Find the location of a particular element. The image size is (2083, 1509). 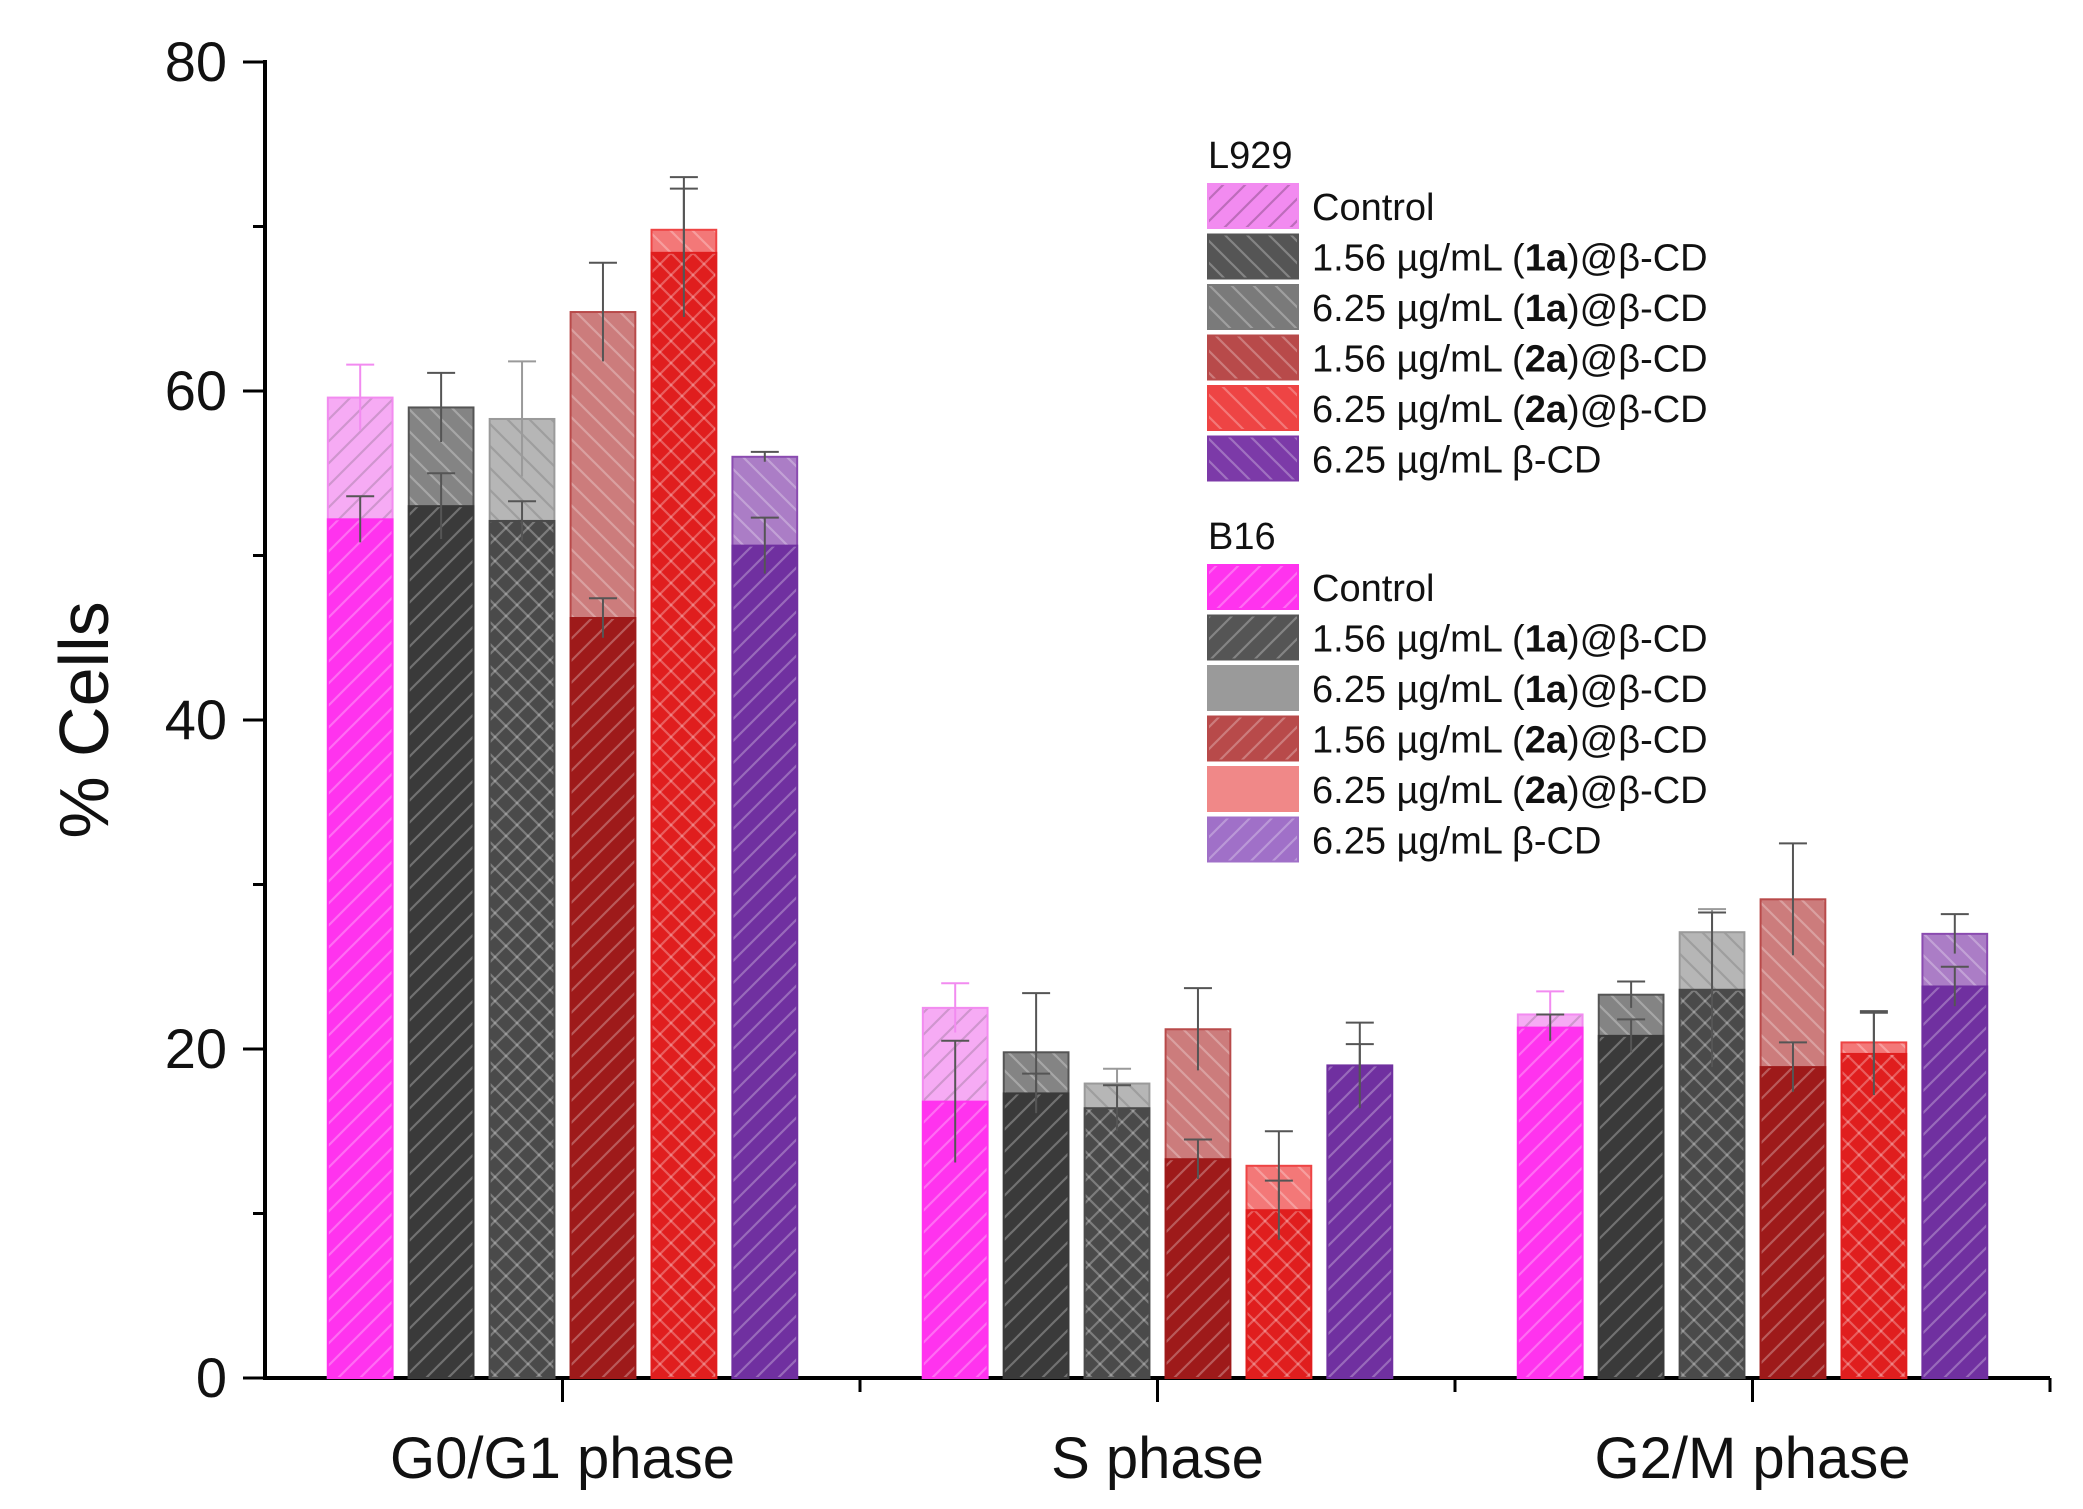

y-axis-label: % Cells is located at coordinates (84, 719).